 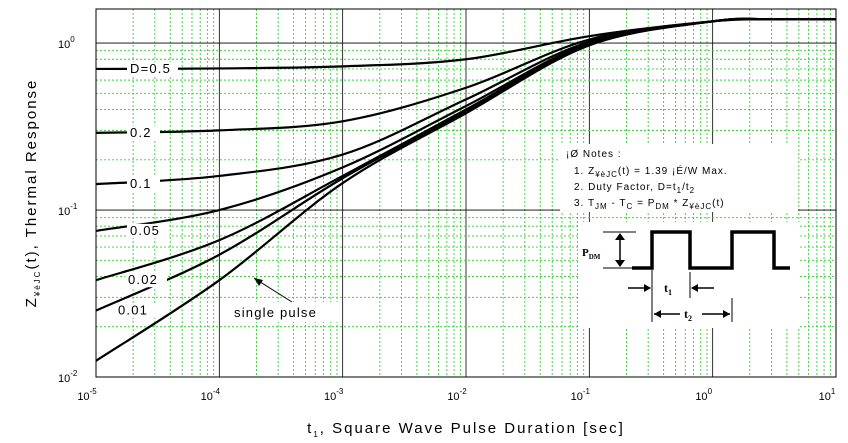 What do you see at coordinates (620, 263) in the screenshot?
I see `pdm-arrow-head-down` at bounding box center [620, 263].